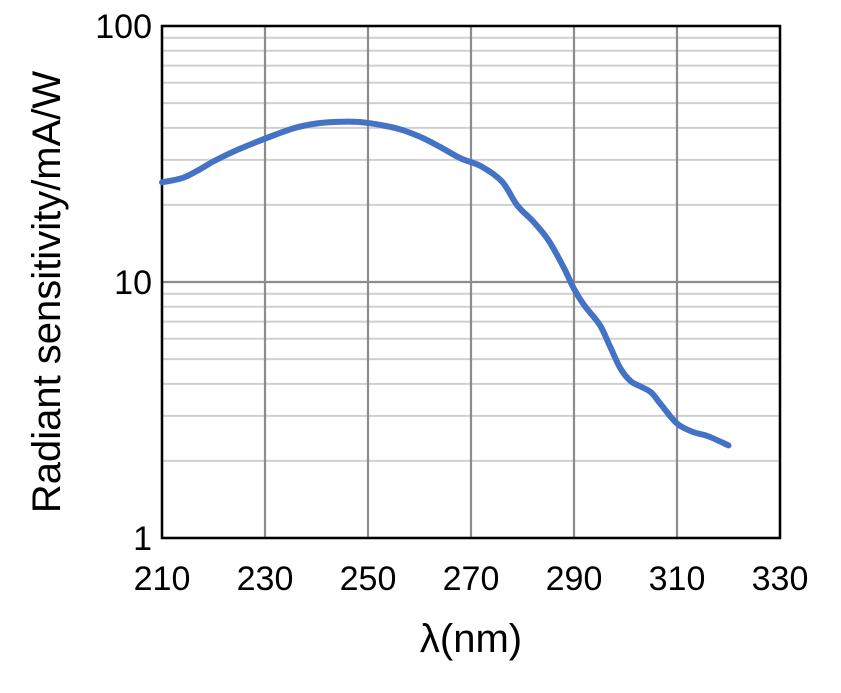  Describe the element at coordinates (162, 579) in the screenshot. I see `x-tick-label: 210` at that location.